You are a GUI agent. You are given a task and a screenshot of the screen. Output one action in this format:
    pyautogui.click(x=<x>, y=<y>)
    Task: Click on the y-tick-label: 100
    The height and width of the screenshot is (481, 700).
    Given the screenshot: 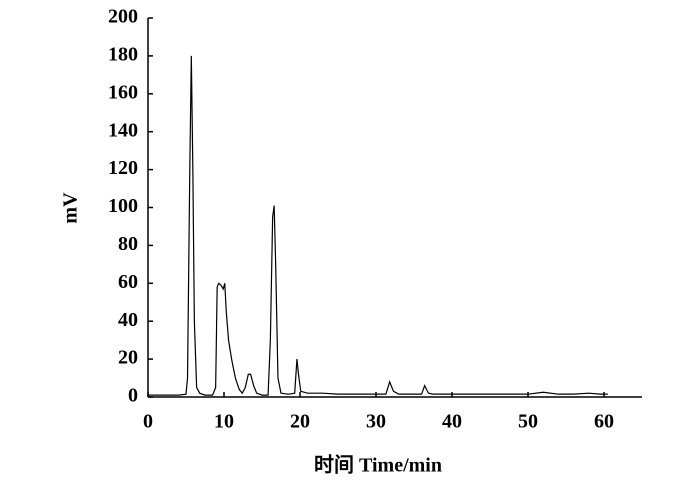 What is the action you would take?
    pyautogui.click(x=123, y=206)
    